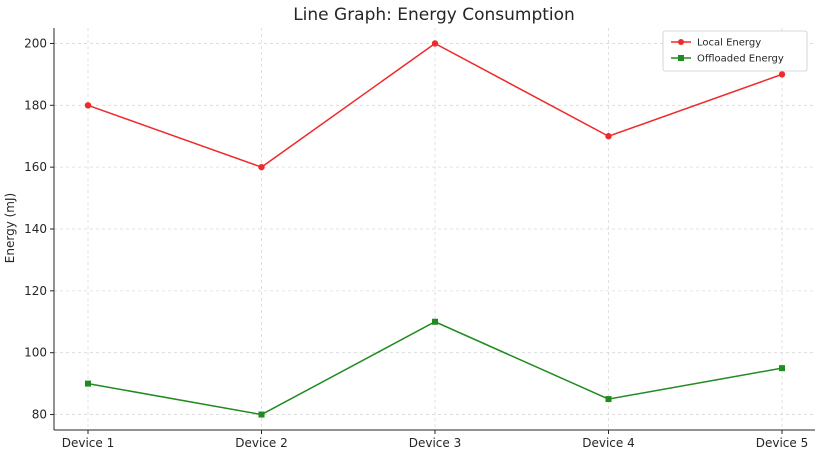 This screenshot has width=824, height=455. Describe the element at coordinates (434, 15) in the screenshot. I see `chart-title: Line Graph: Energy Consumption` at that location.